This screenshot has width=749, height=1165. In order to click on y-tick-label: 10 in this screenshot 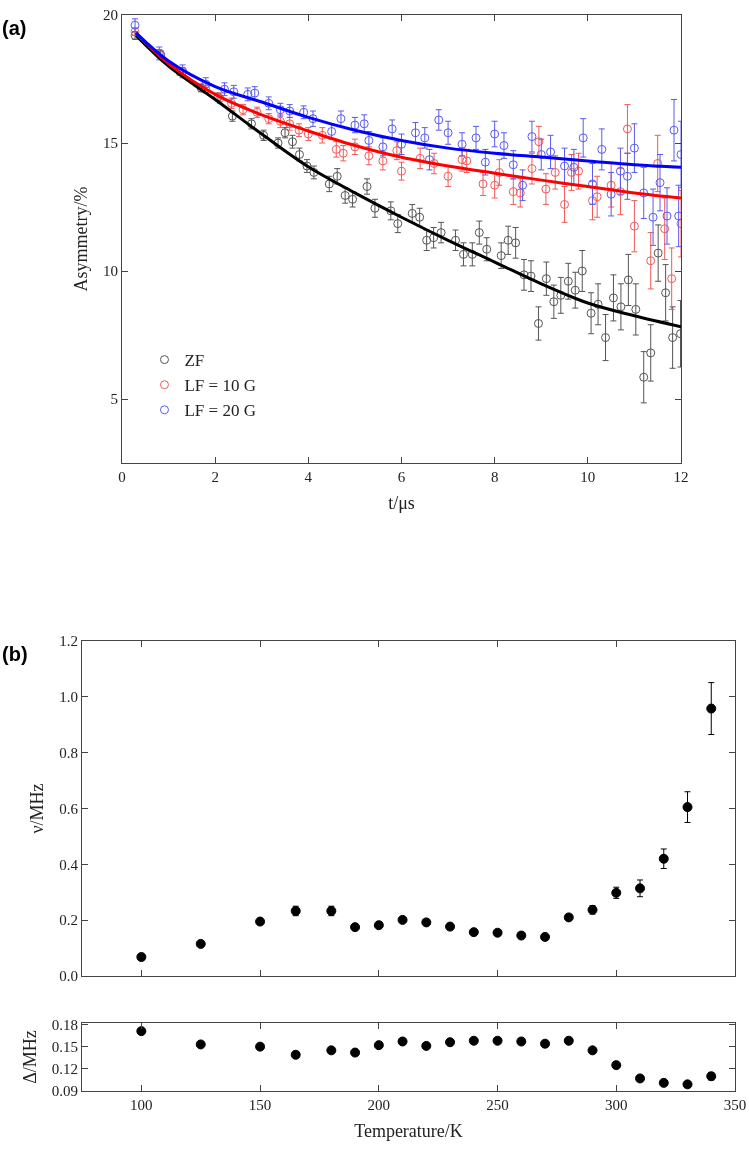, I will do `click(110, 271)`.